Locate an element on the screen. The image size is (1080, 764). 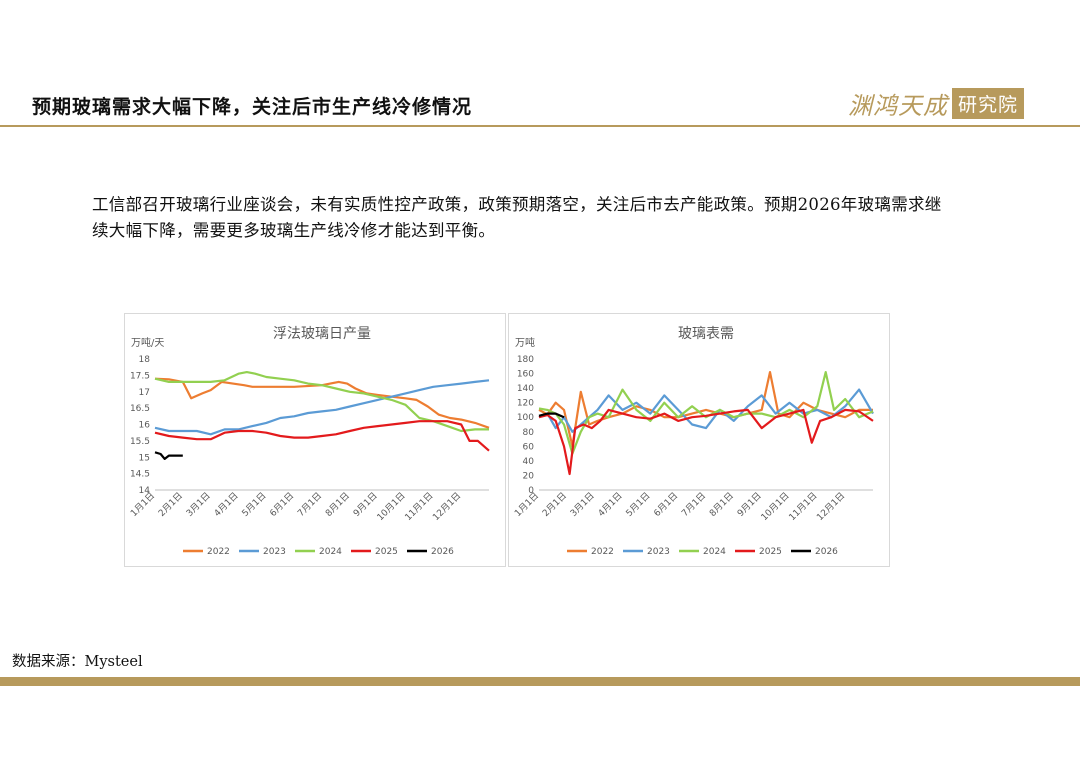
y-axis-label: 万吨/天 is located at coordinates (147, 342).